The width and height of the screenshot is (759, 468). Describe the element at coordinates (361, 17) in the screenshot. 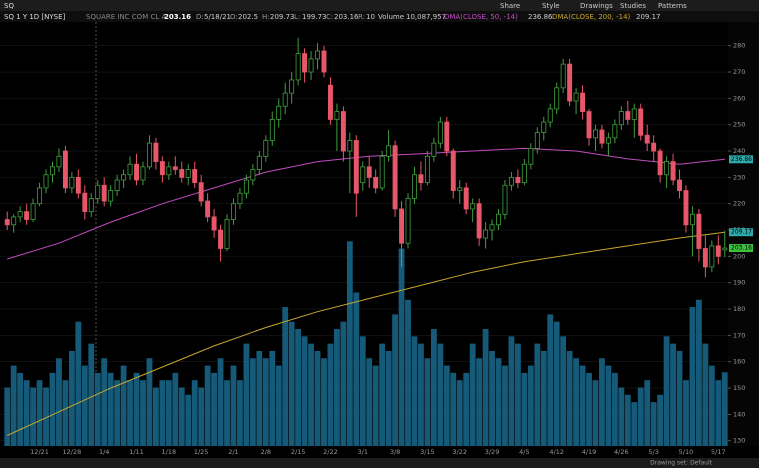

I see `range-label: R:` at that location.